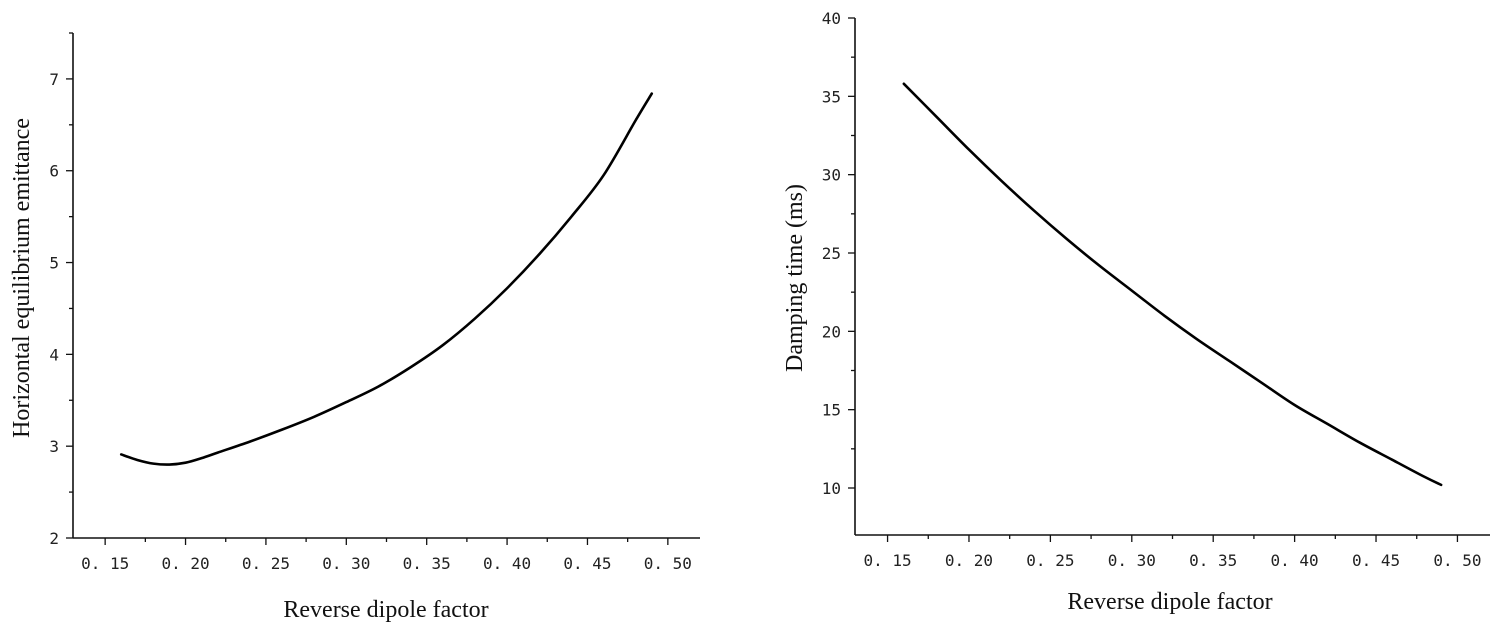  I want to click on y-tick-label: 5, so click(54, 263).